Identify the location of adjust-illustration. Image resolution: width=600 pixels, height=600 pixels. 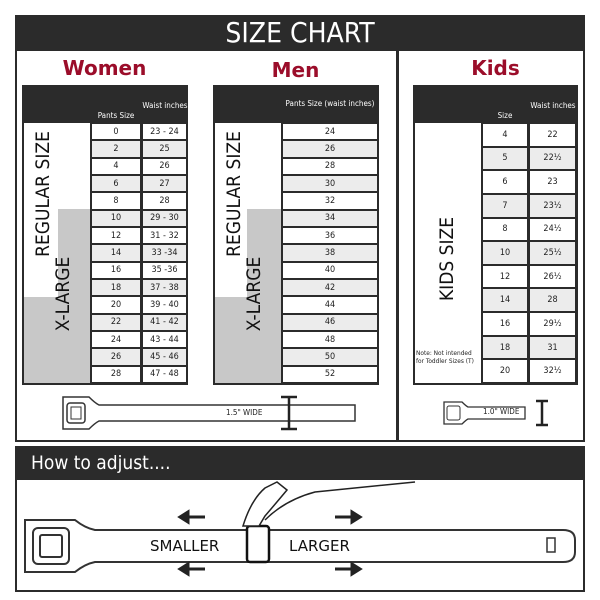
(300, 529).